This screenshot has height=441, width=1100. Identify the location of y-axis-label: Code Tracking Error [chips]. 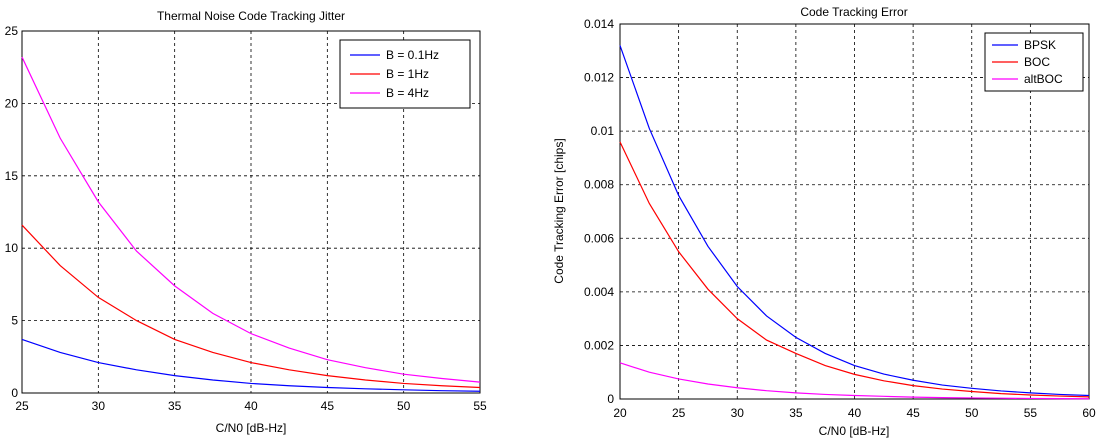
(559, 210).